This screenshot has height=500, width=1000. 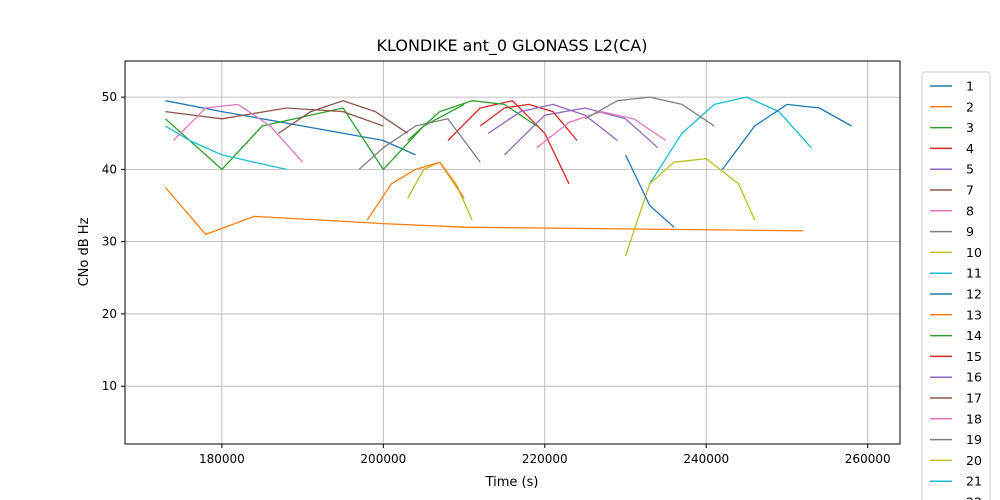 What do you see at coordinates (974, 377) in the screenshot?
I see `legend-label-16: 16` at bounding box center [974, 377].